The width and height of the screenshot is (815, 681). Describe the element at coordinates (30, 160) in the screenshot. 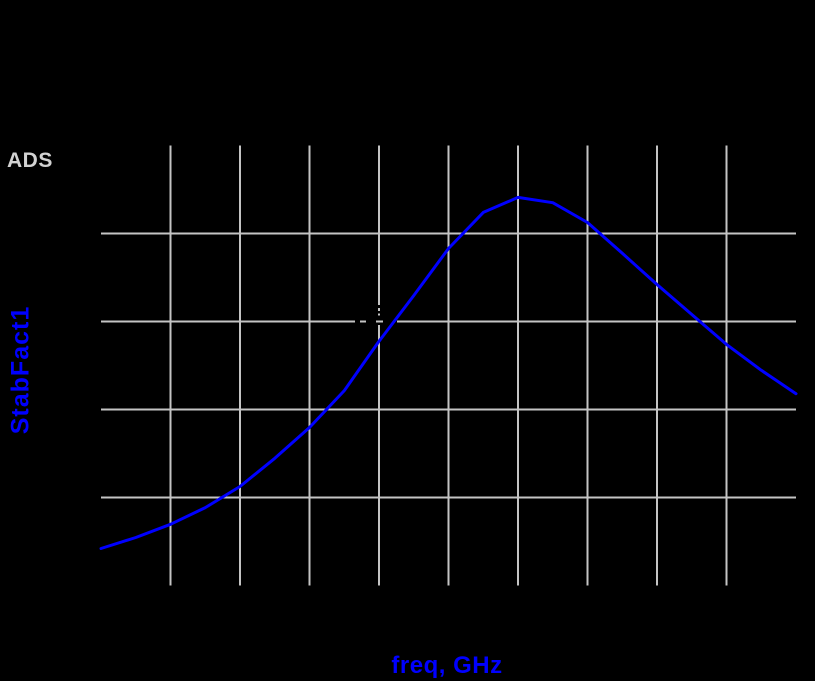

I see `ads-logo: ADS` at that location.